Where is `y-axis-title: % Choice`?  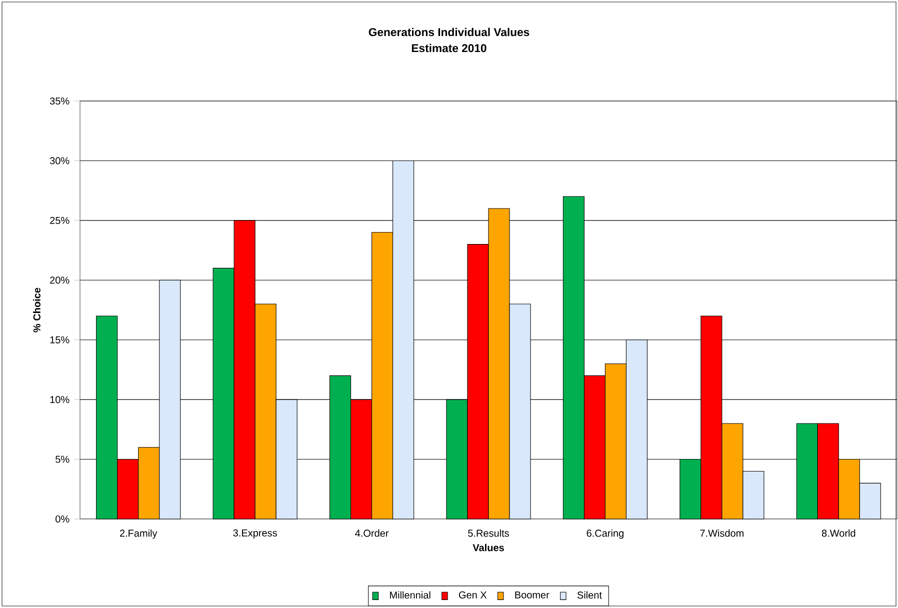 y-axis-title: % Choice is located at coordinates (36, 310).